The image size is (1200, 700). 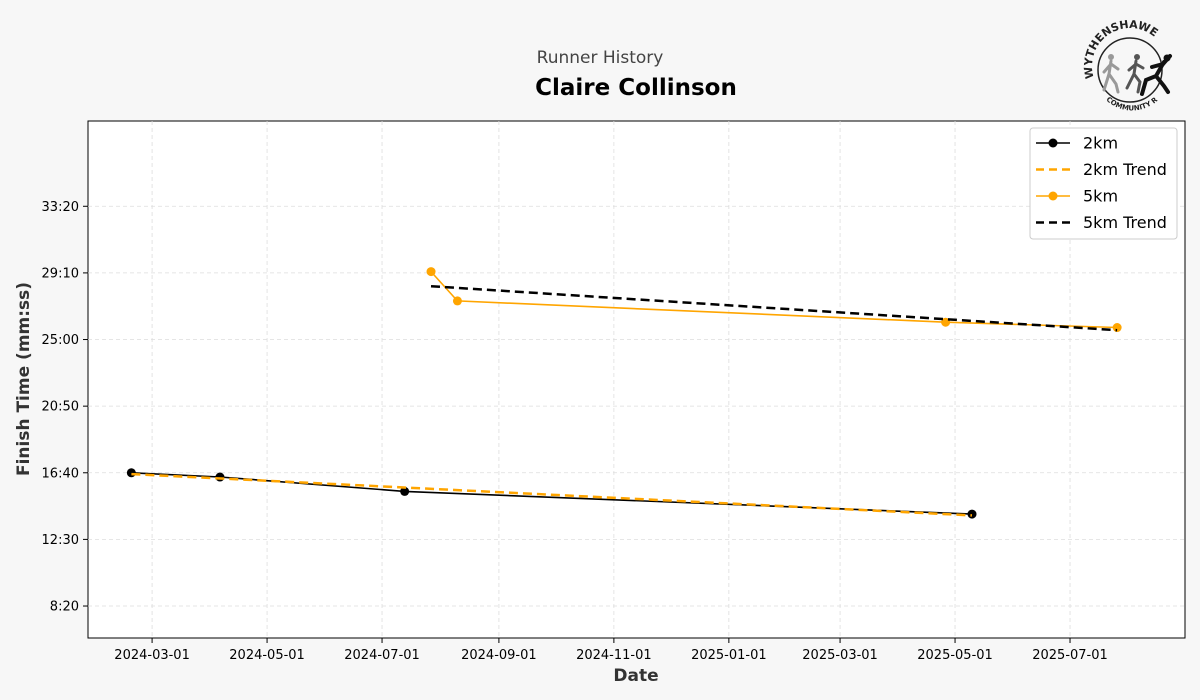 I want to click on legend-items: 2km 2km Trend 5km 5km Trend, so click(x=1101, y=183).